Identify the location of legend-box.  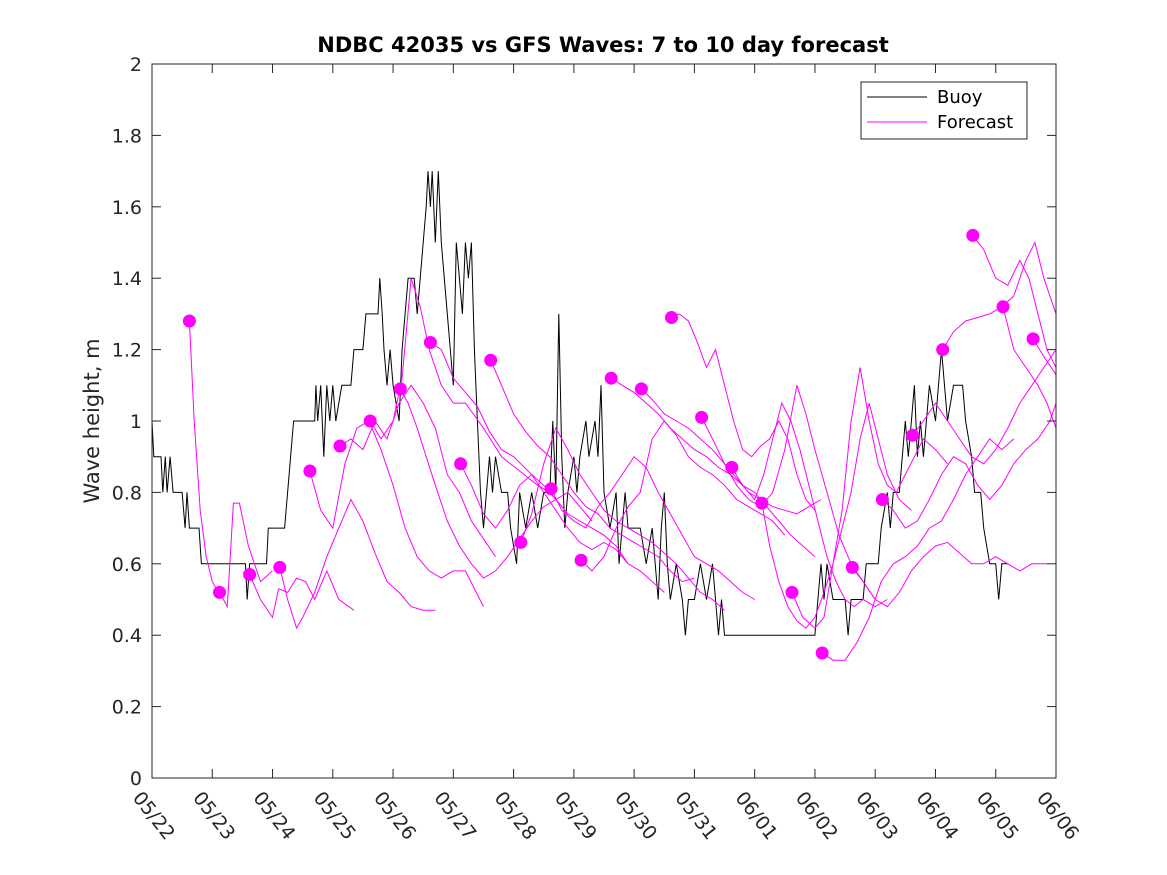
(944, 110).